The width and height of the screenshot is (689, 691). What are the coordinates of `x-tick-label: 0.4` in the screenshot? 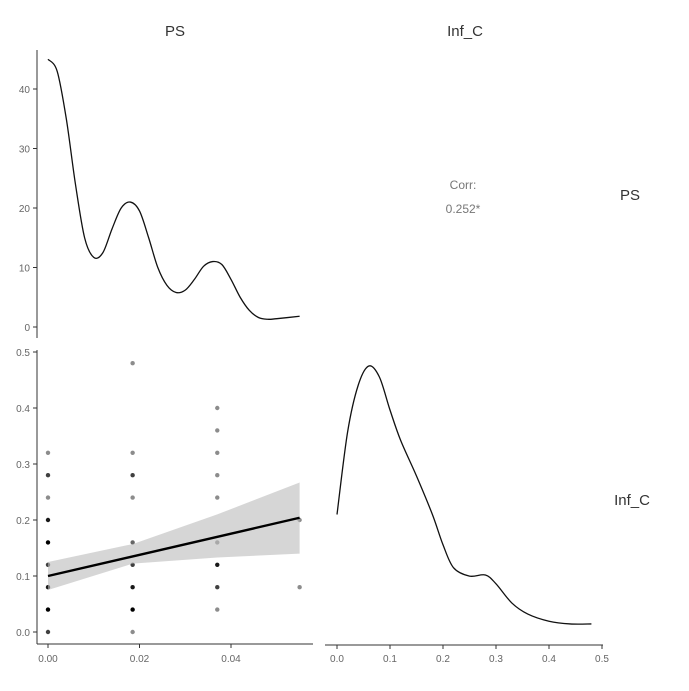 It's located at (549, 659).